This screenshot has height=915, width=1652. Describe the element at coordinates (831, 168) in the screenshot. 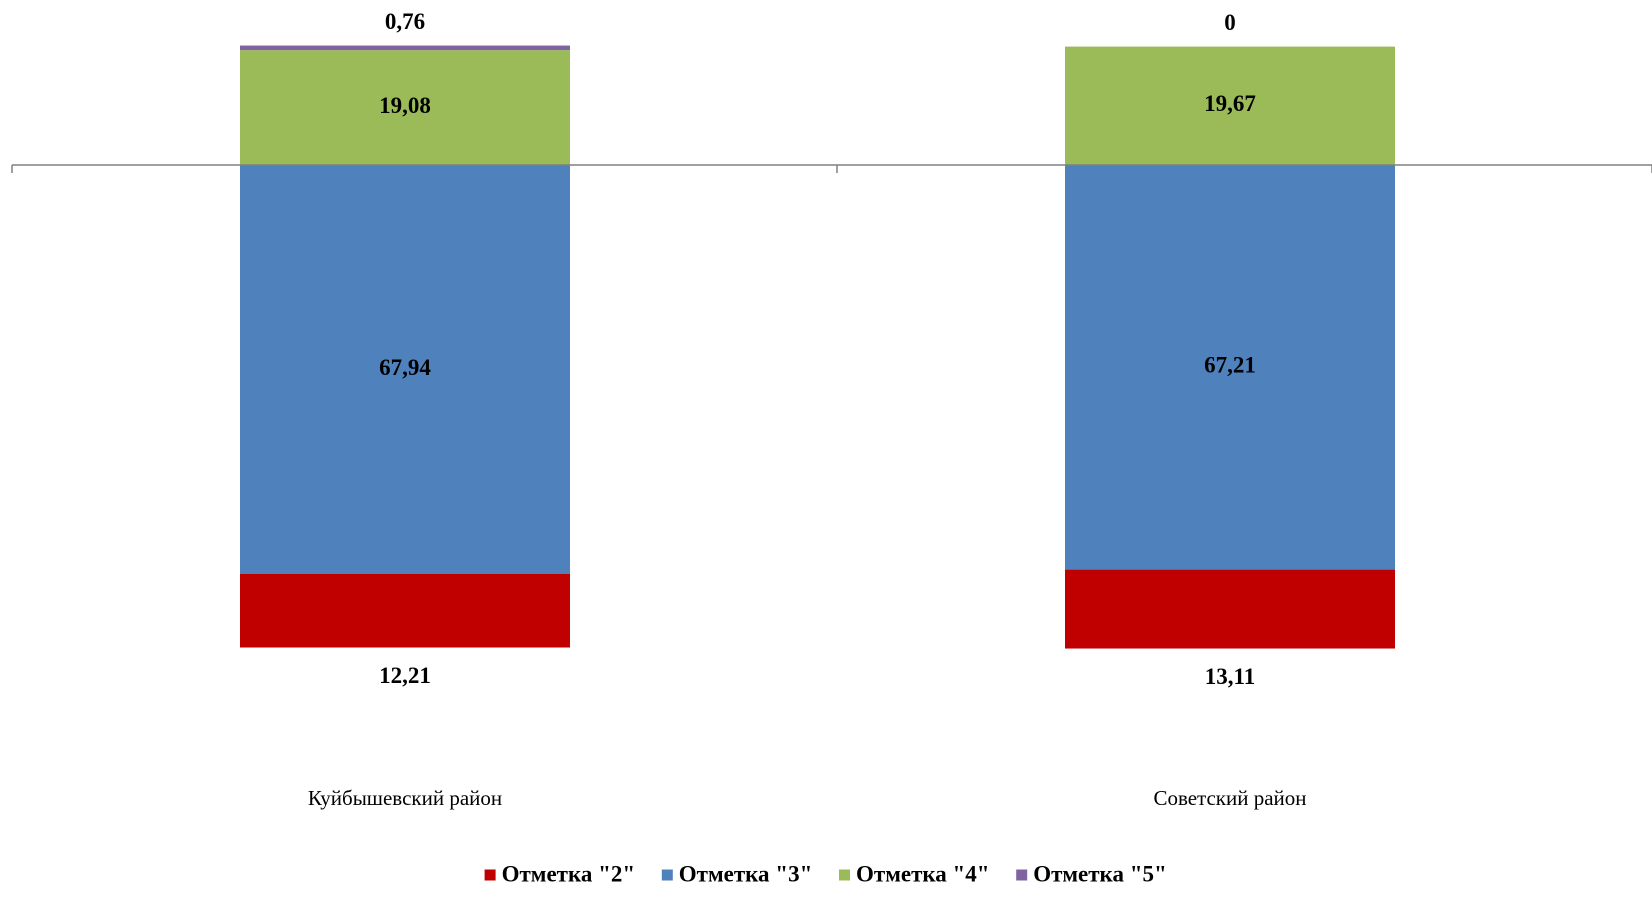

I see `axis-layer` at that location.